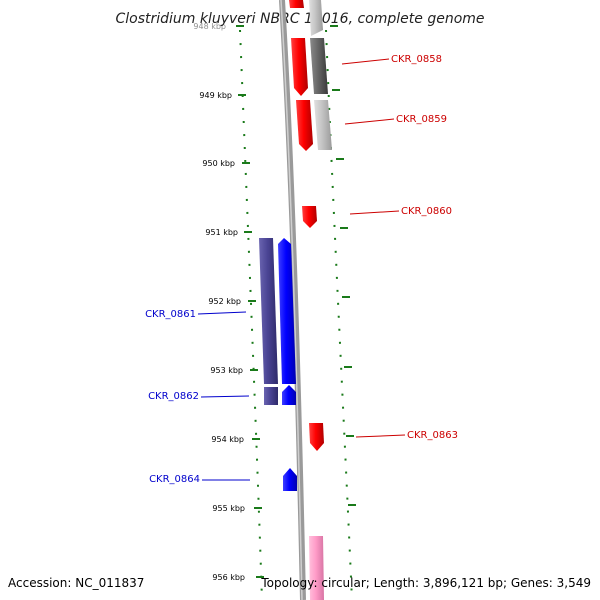  Describe the element at coordinates (170, 314) in the screenshot. I see `gene-label-ckr-0861: CKR_0861` at that location.